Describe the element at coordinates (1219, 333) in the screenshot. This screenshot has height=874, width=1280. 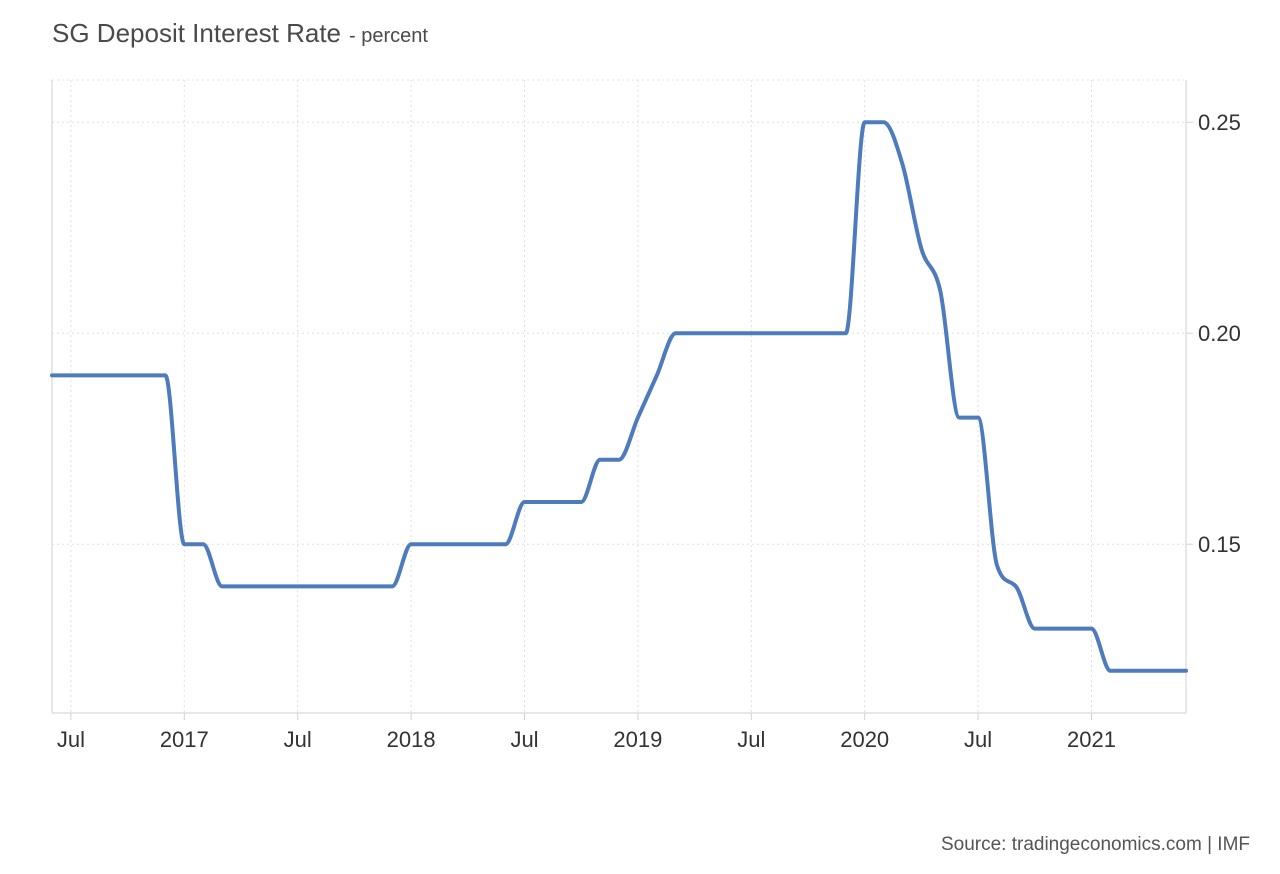
I see `y-axis-label: 0.20` at that location.